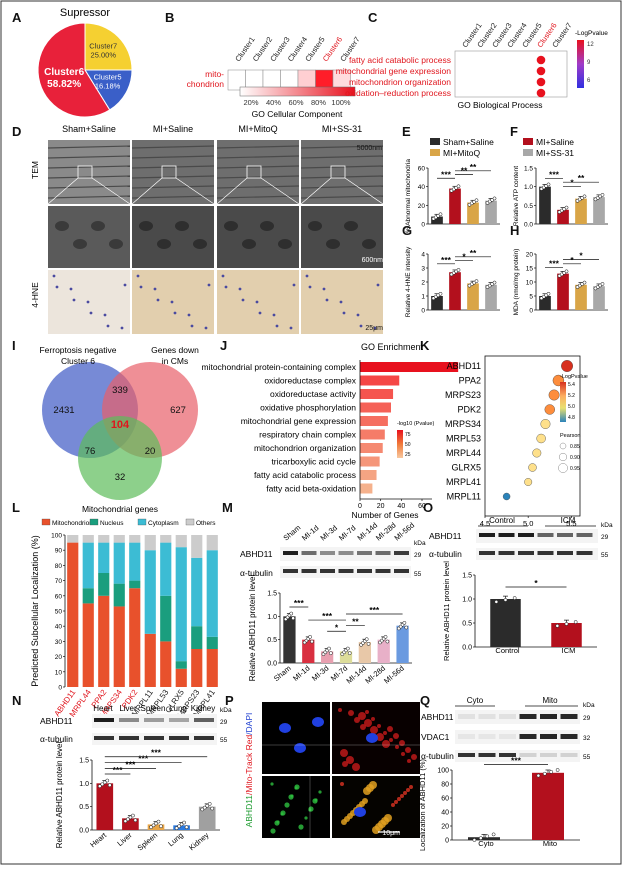  Describe the element at coordinates (418, 555) in the screenshot. I see `kda-value: 29` at that location.